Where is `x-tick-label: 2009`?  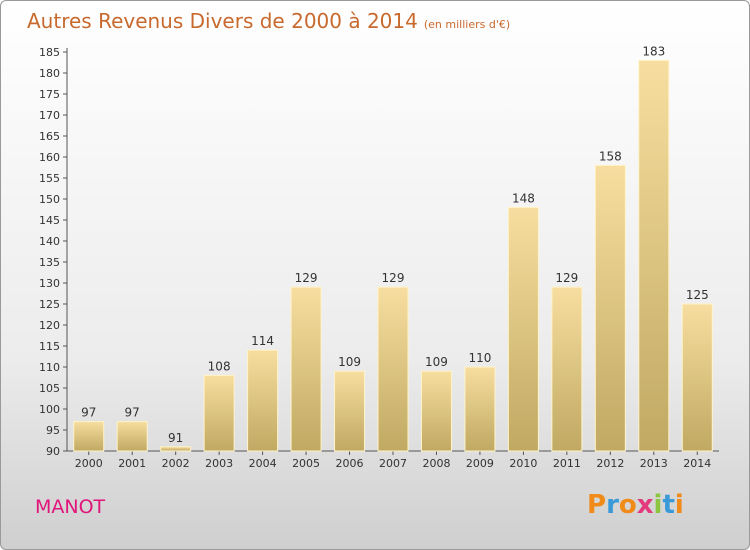
x-tick-label: 2009 is located at coordinates (480, 463).